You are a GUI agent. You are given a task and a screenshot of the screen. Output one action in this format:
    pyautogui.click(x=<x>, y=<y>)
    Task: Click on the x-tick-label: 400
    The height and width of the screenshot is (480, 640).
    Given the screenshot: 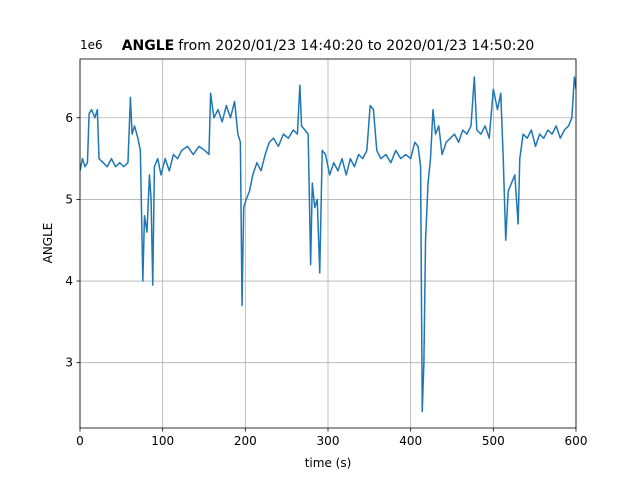 What is the action you would take?
    pyautogui.click(x=410, y=441)
    